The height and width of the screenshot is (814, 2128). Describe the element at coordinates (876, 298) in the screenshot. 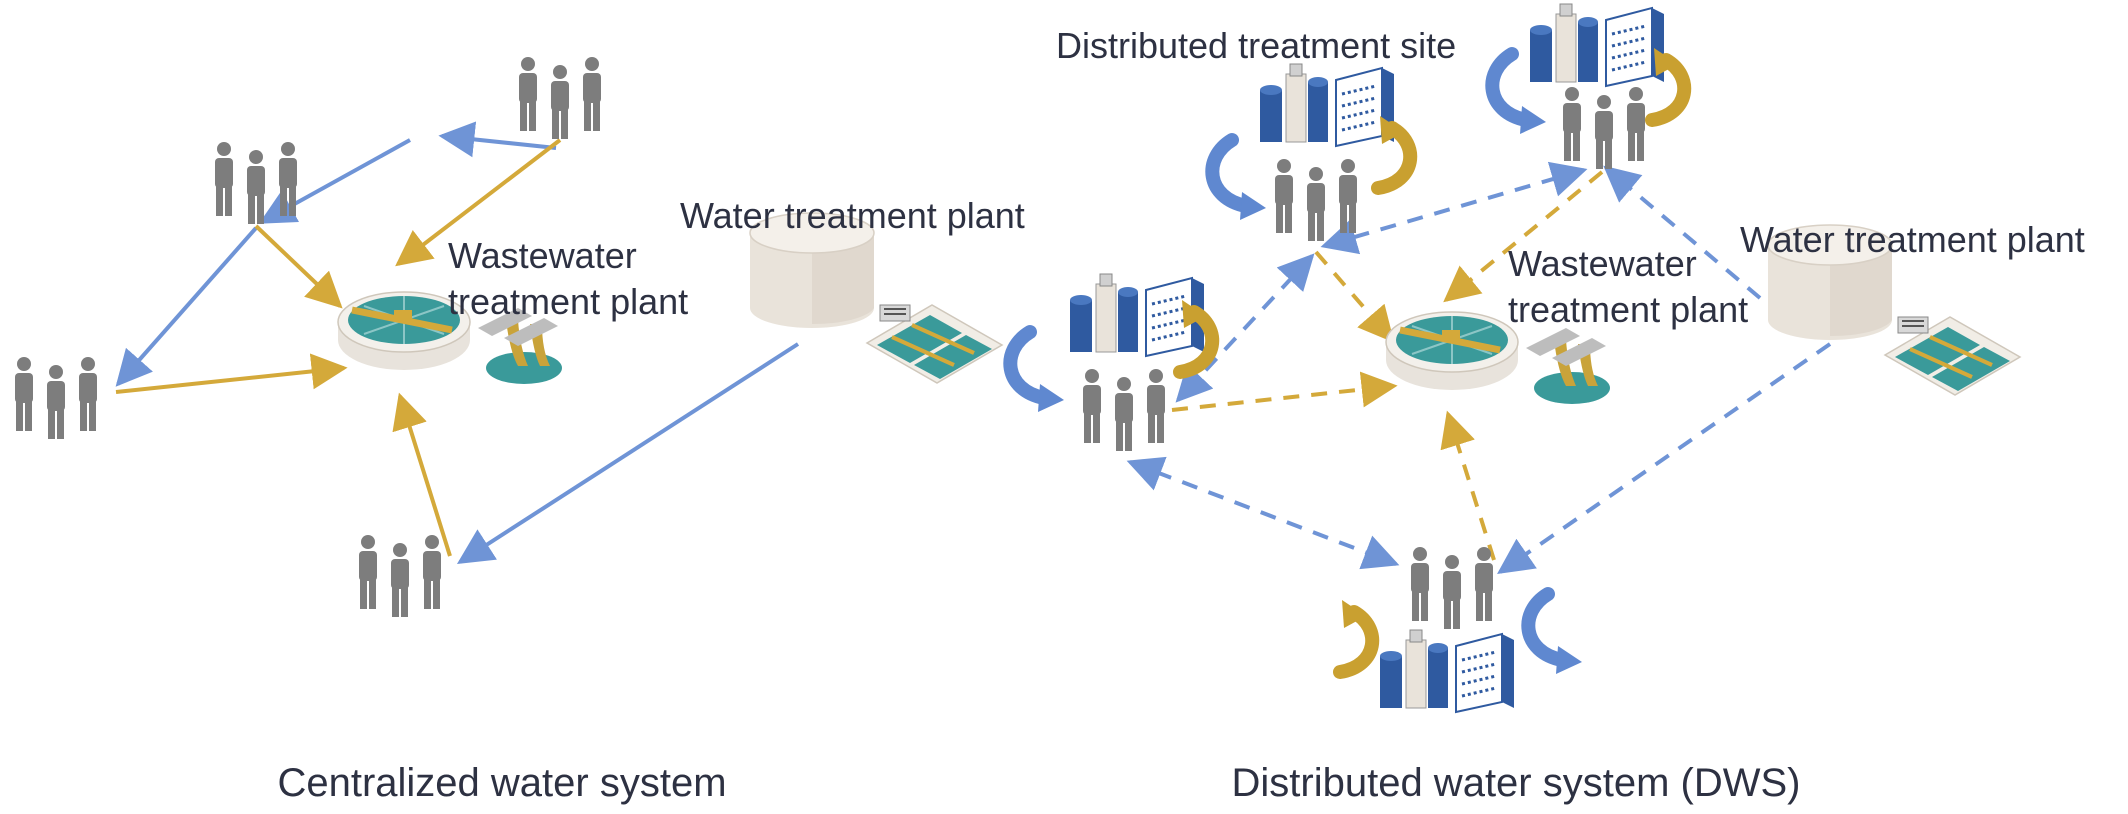

I see `water-treatment-plant-icon` at that location.